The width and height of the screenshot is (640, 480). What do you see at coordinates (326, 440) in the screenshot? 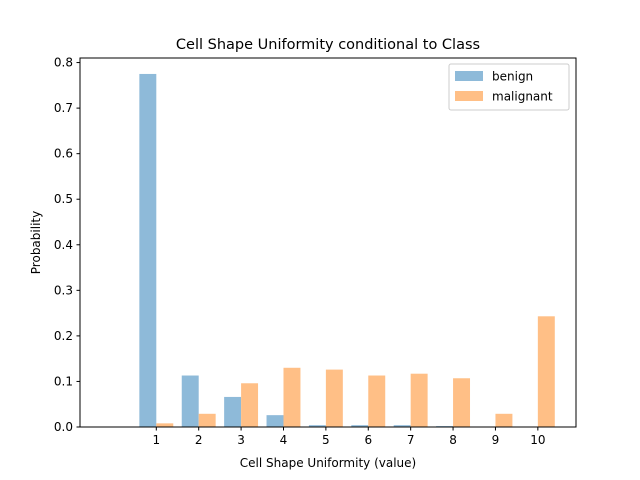
I see `x-tick-label: 5` at bounding box center [326, 440].